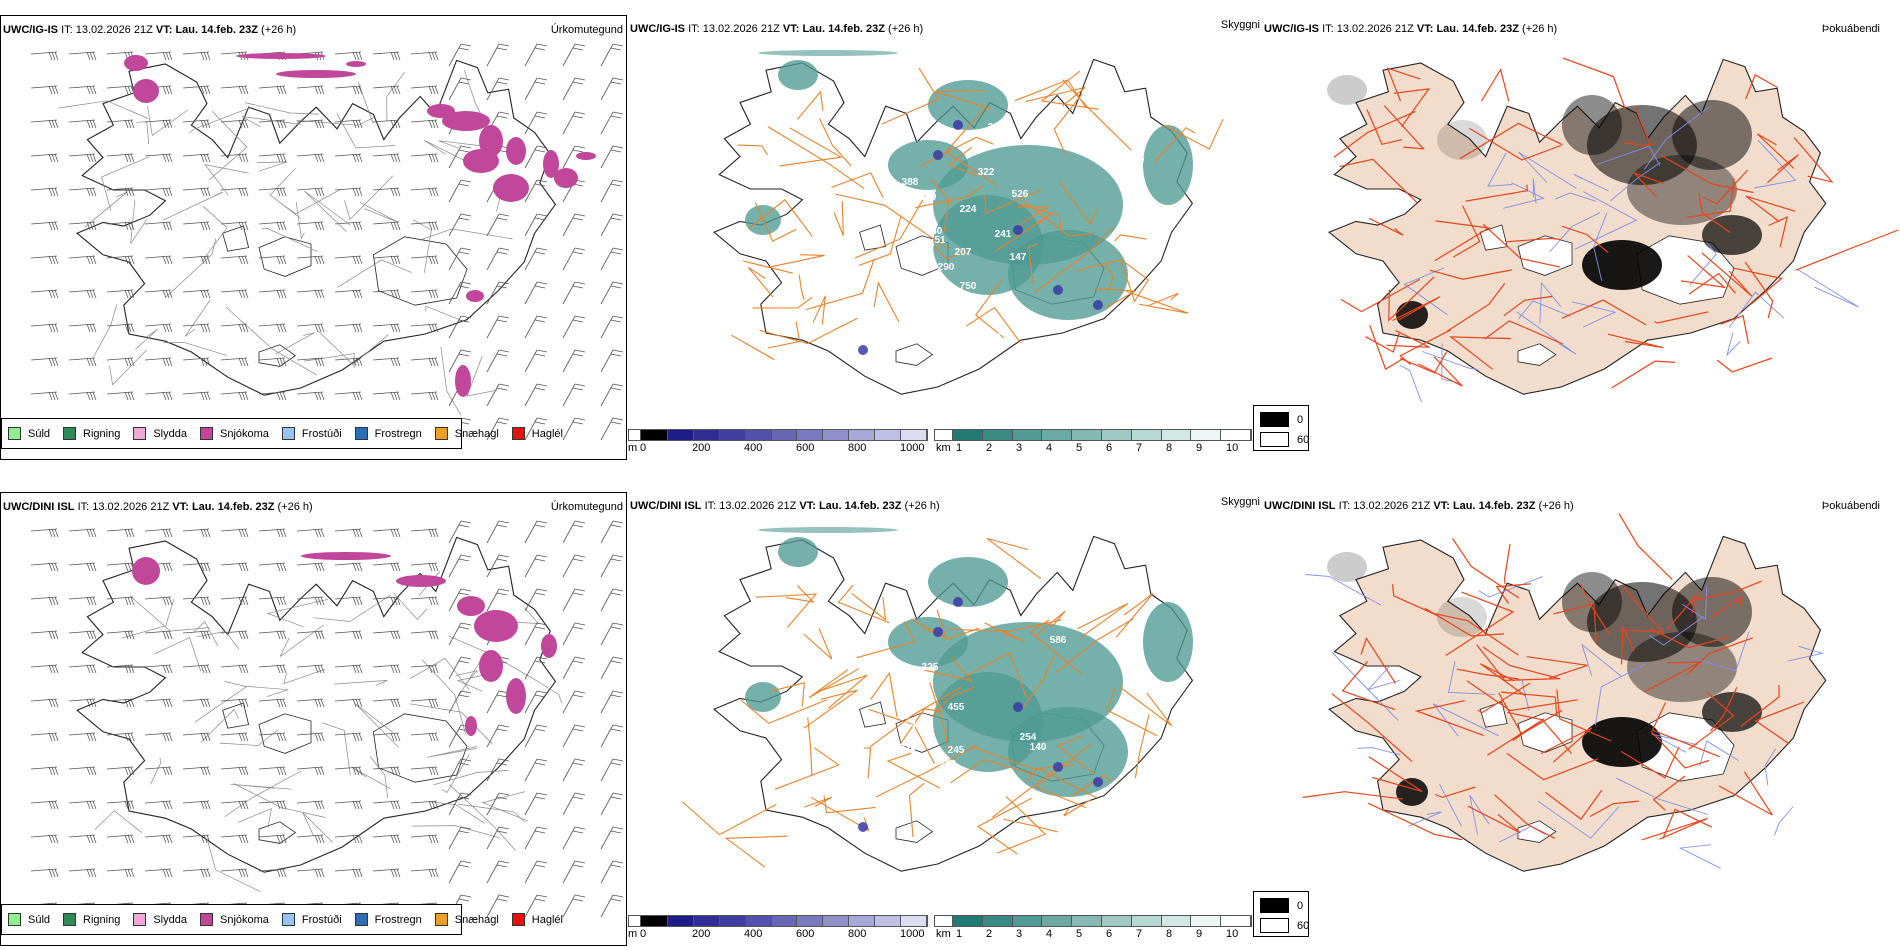 This screenshot has width=1900, height=950. I want to click on visibility-value-label: 601, so click(938, 132).